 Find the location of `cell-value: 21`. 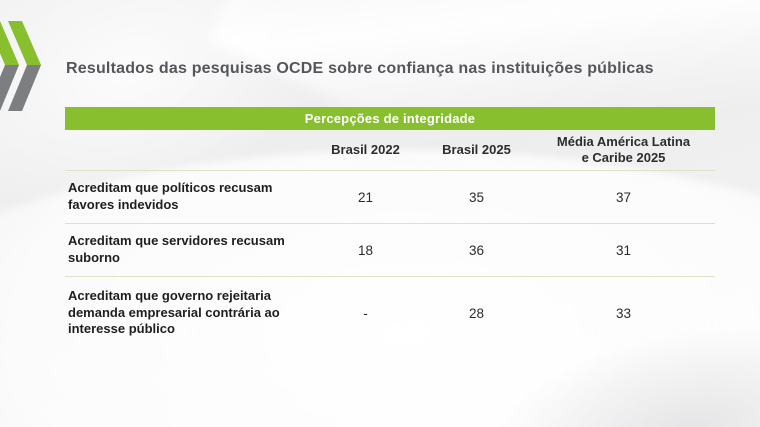

cell-value: 21 is located at coordinates (365, 197).